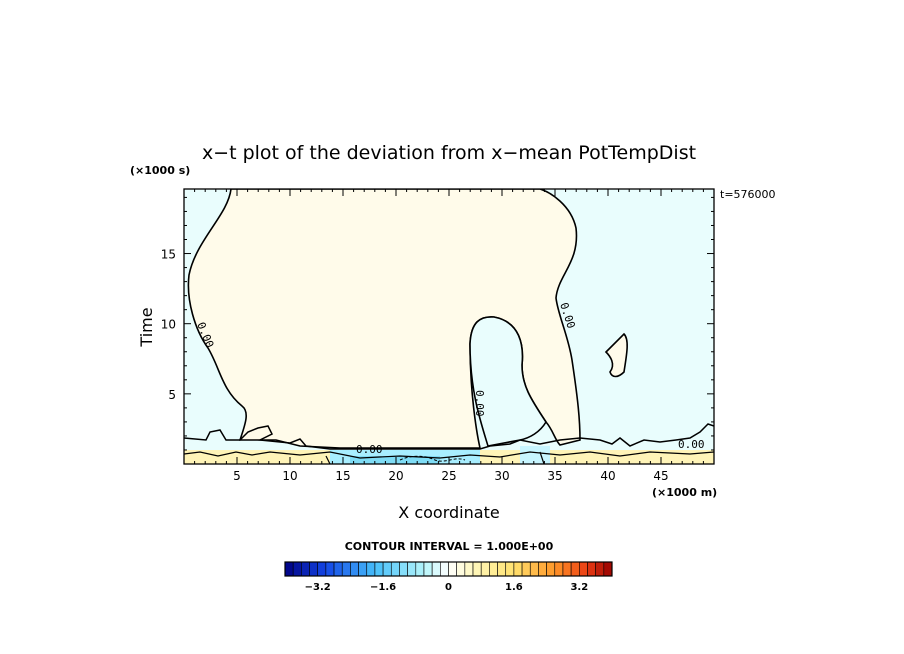 The height and width of the screenshot is (654, 904). What do you see at coordinates (554, 476) in the screenshot?
I see `x-tick-label: 35` at bounding box center [554, 476].